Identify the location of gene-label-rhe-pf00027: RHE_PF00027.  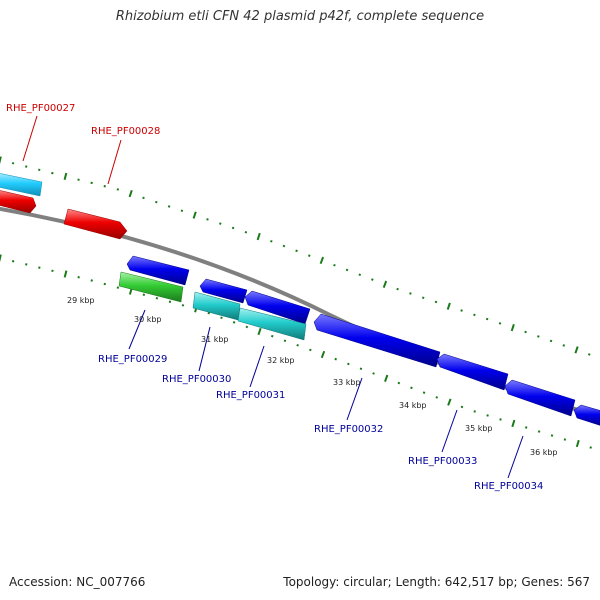
(40, 108).